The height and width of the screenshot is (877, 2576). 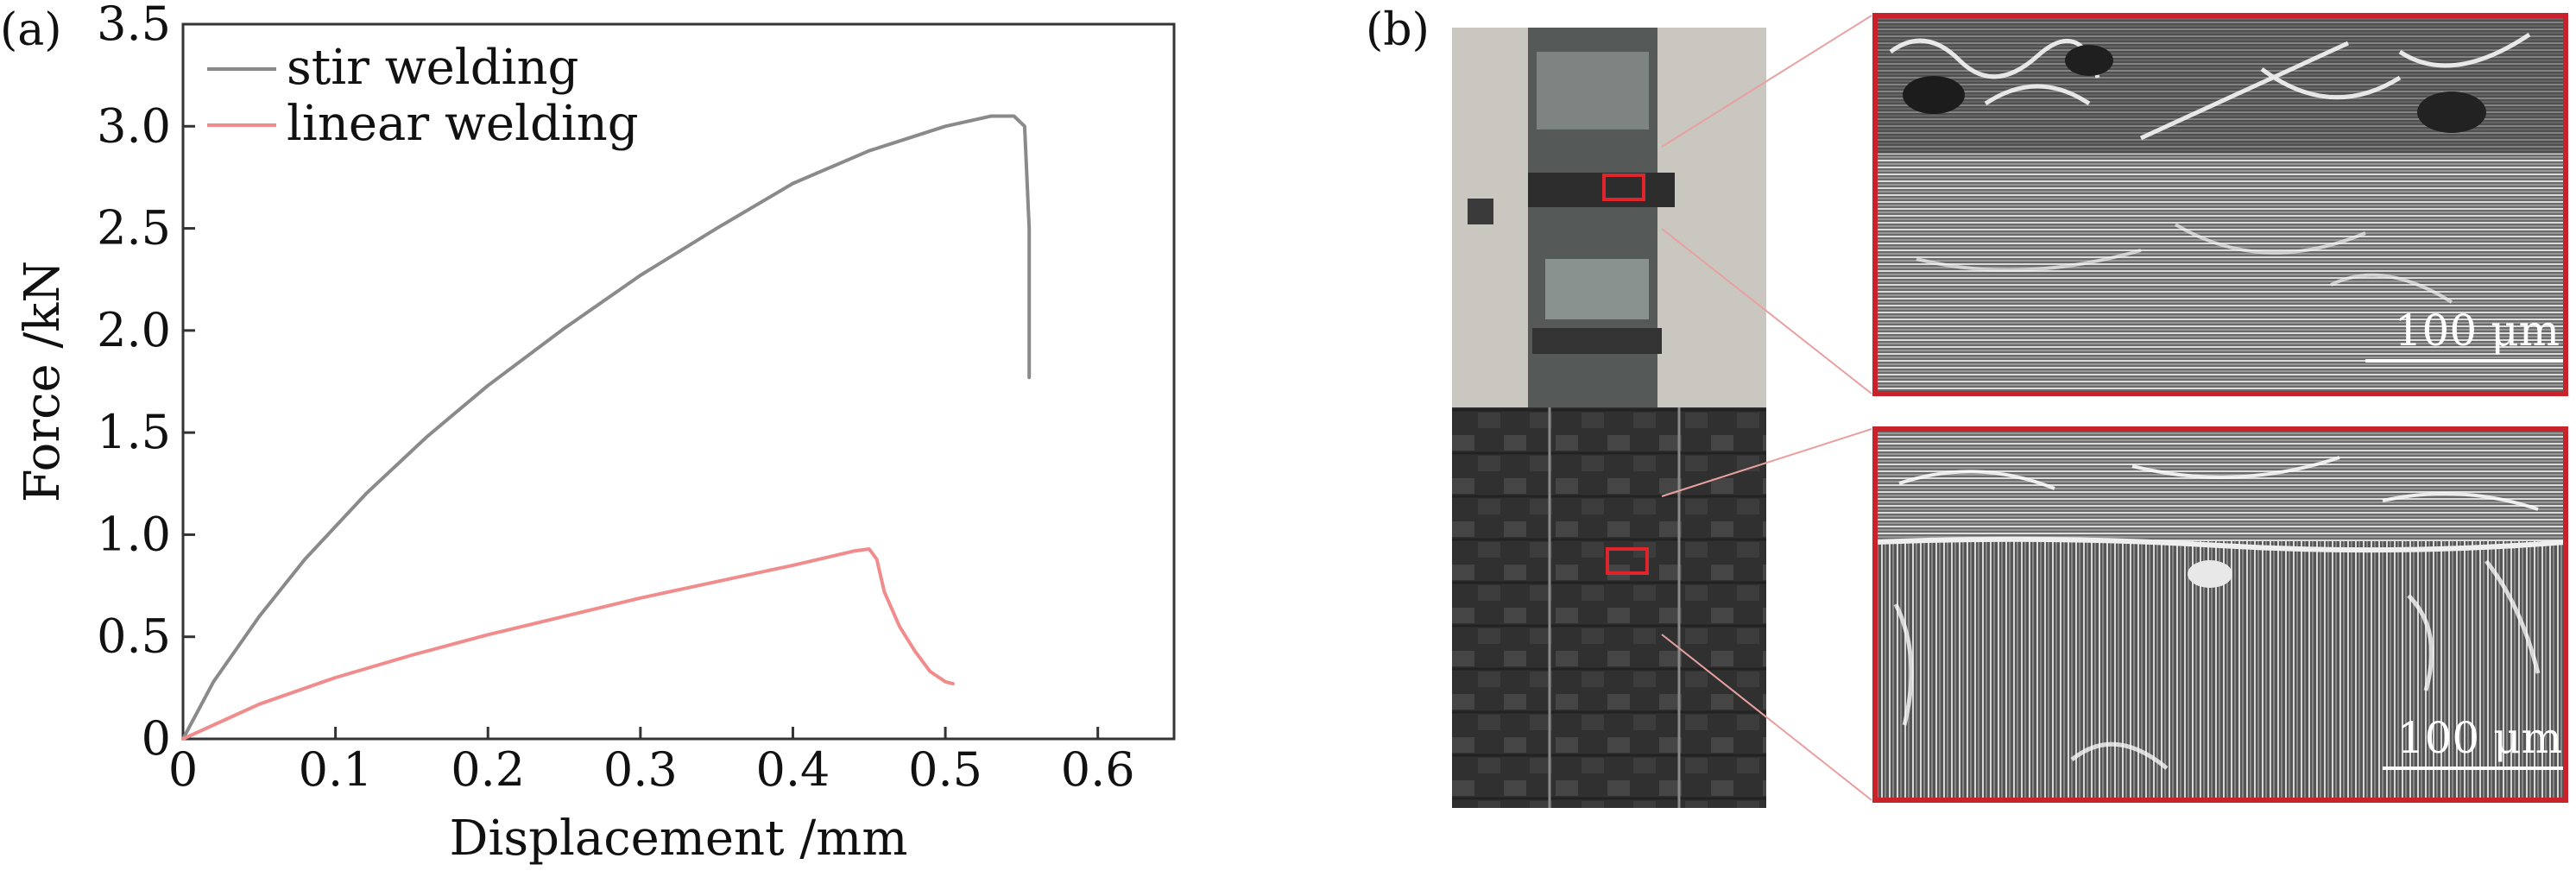 What do you see at coordinates (336, 769) in the screenshot?
I see `x-tick-label: 0.1` at bounding box center [336, 769].